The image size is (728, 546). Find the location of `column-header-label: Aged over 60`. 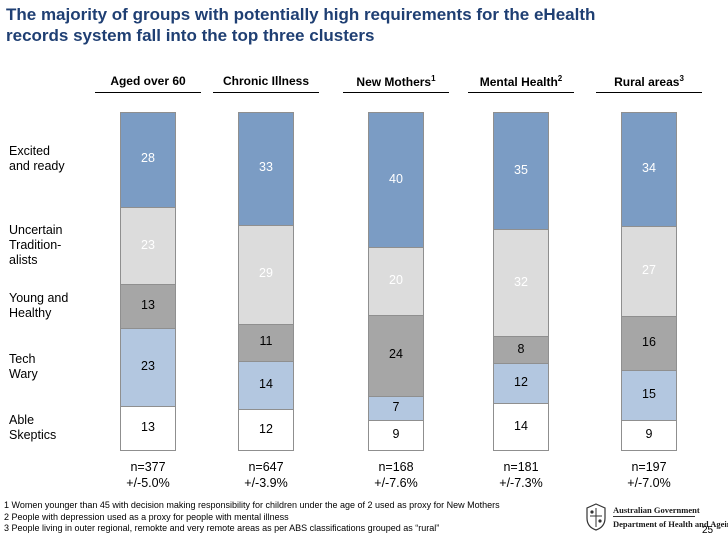

column-header-label: Aged over 60 is located at coordinates (148, 81).